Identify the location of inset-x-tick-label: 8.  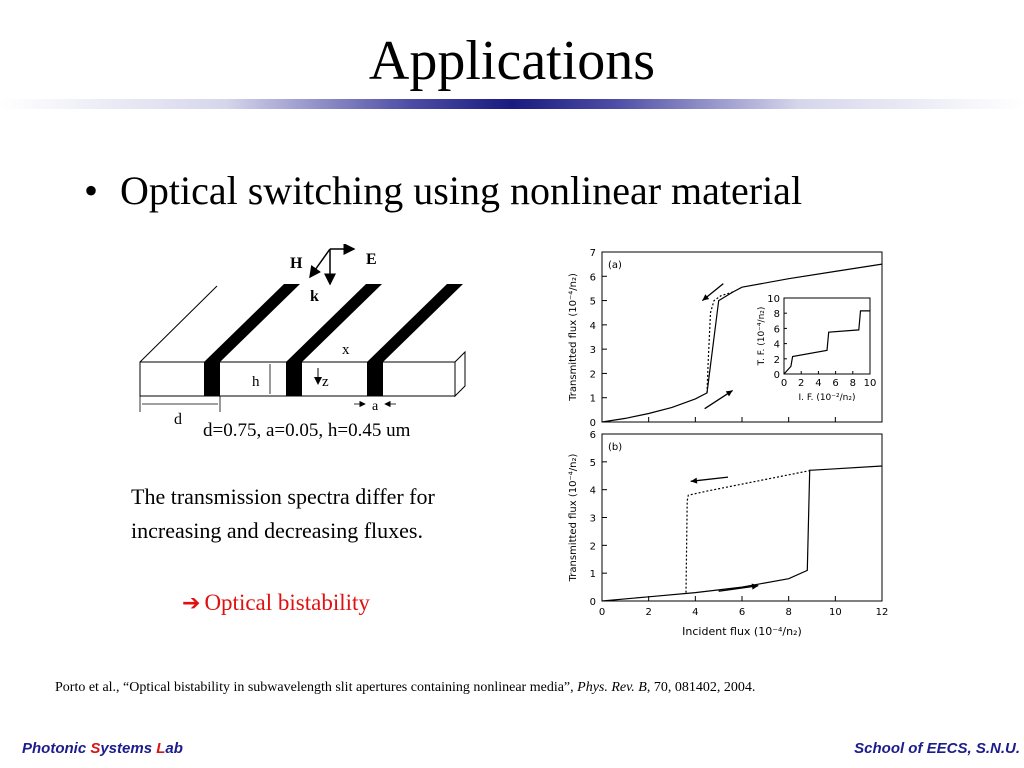
(853, 383).